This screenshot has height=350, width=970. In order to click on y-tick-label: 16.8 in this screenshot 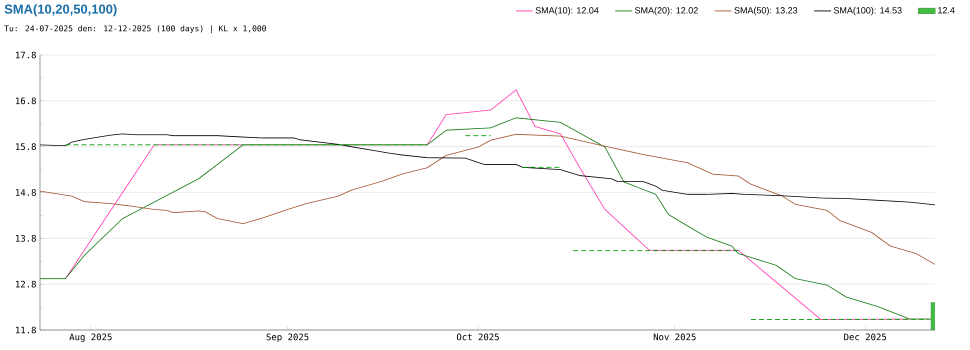, I will do `click(26, 100)`.